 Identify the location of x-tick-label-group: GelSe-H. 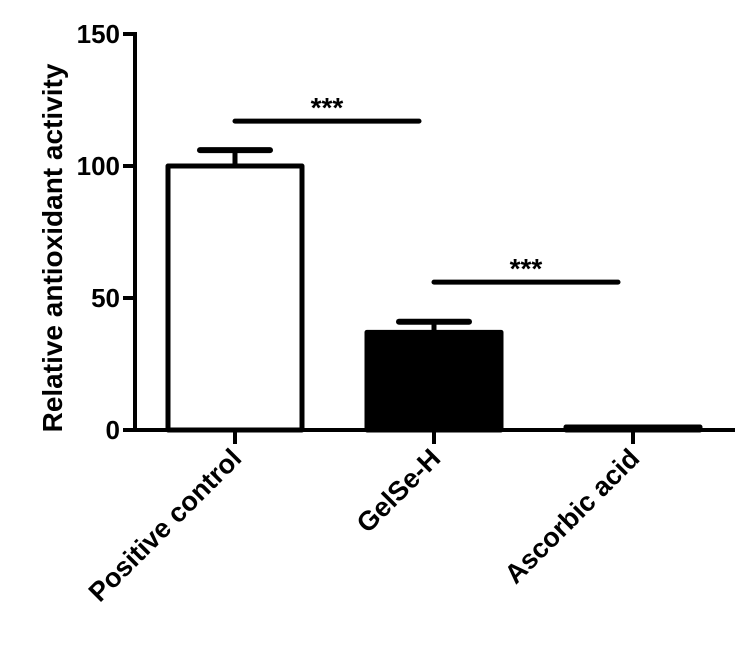
(398, 490).